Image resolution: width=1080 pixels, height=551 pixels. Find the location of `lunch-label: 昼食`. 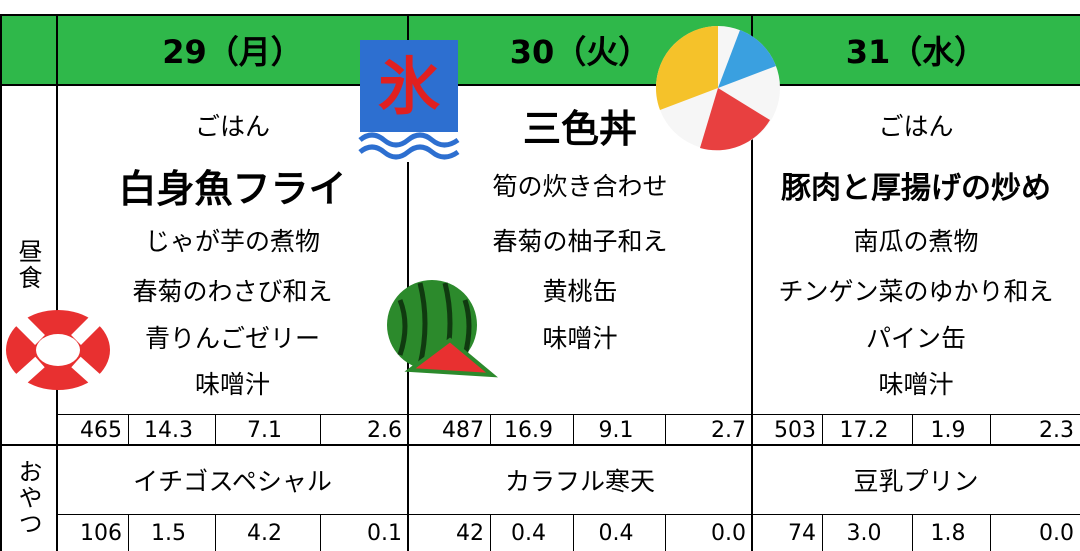

lunch-label: 昼食 is located at coordinates (28, 265).